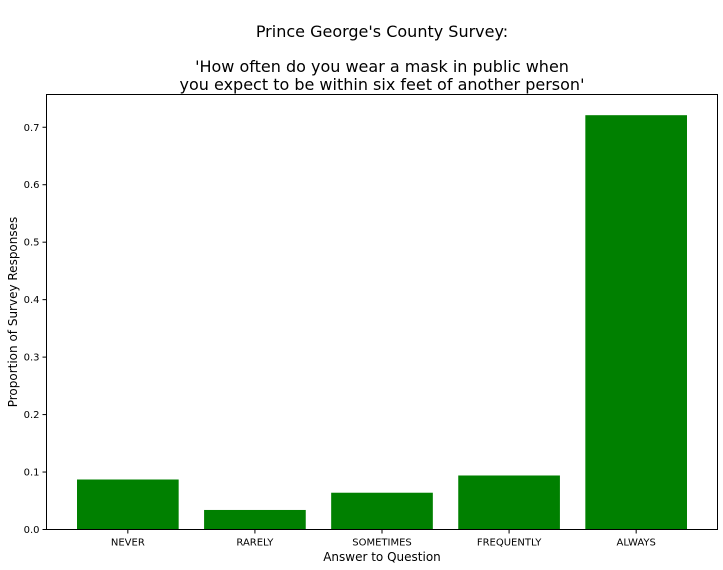  Describe the element at coordinates (382, 31) in the screenshot. I see `chart-title-line-1: Prince George's County Survey:` at that location.